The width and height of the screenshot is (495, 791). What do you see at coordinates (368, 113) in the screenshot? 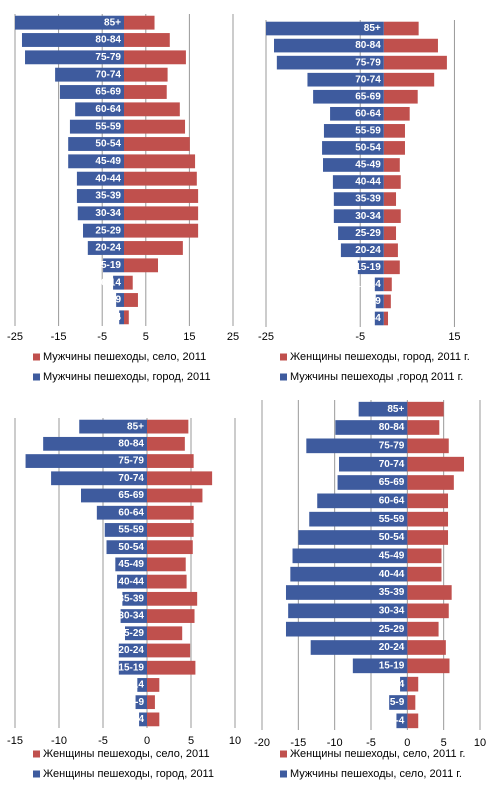
I see `category-label: 60-64` at bounding box center [368, 113].